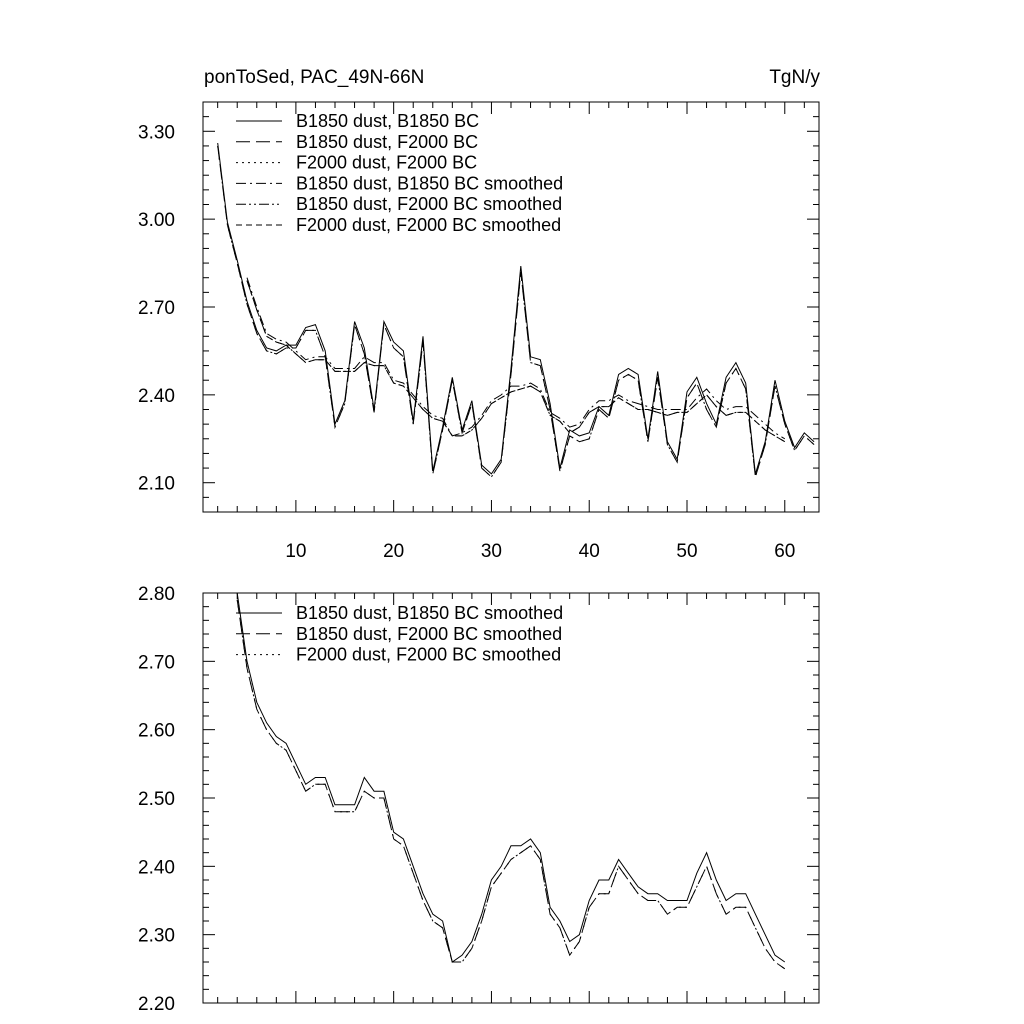 The height and width of the screenshot is (1024, 1024). I want to click on x-tick-label: 60, so click(784, 551).